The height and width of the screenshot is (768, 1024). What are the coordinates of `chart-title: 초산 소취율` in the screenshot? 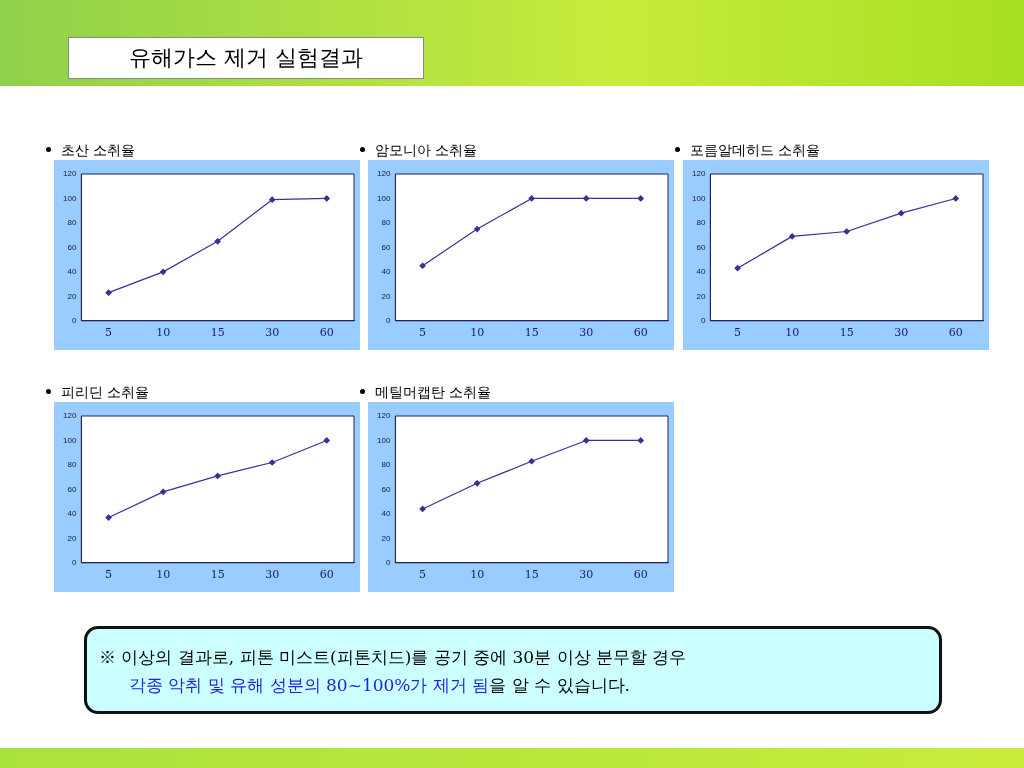 It's located at (98, 150).